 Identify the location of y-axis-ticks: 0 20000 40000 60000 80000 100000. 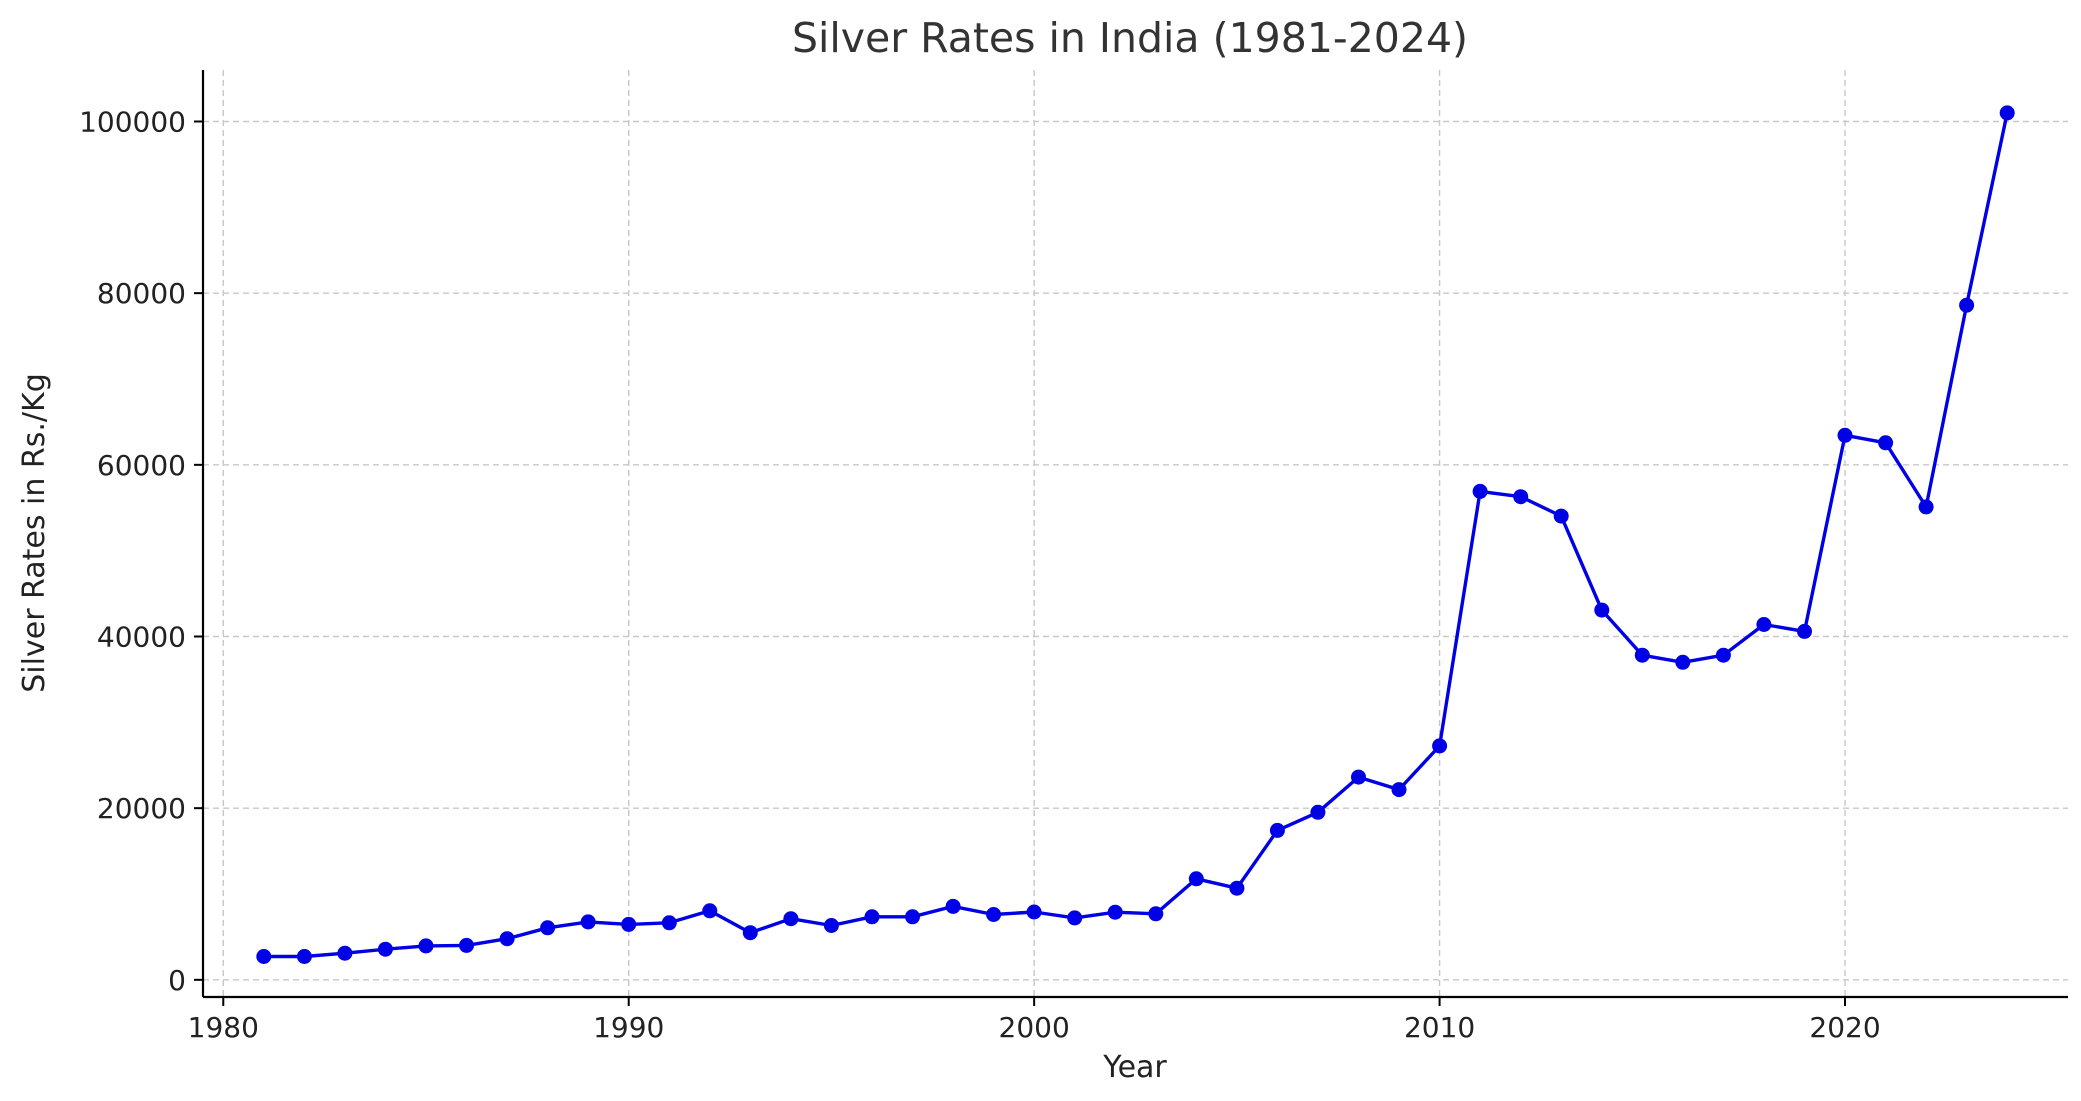
(141, 551).